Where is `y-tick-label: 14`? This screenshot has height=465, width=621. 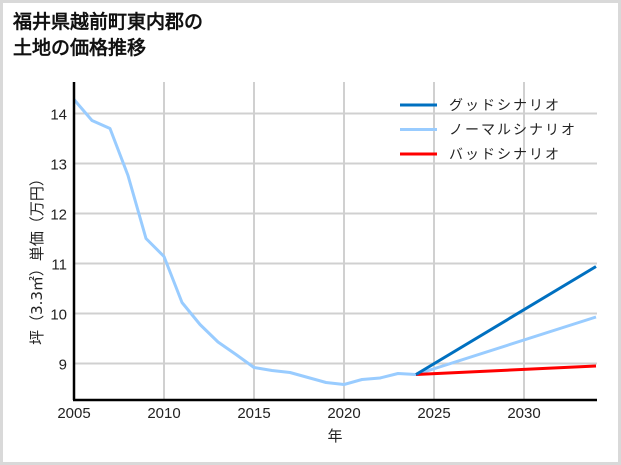 y-tick-label: 14 is located at coordinates (58, 115).